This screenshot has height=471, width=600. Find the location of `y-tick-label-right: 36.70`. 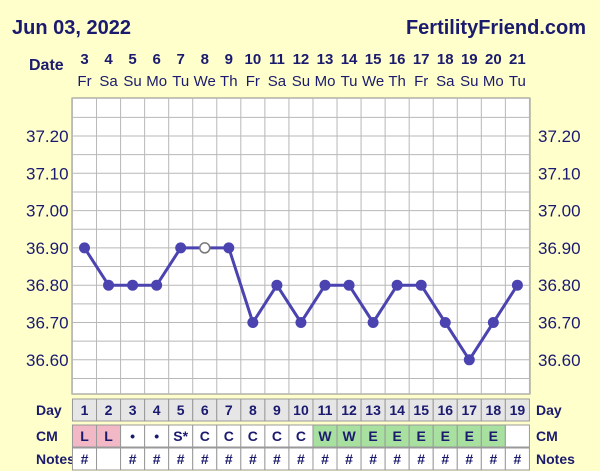

y-tick-label-right: 36.70 is located at coordinates (559, 323).